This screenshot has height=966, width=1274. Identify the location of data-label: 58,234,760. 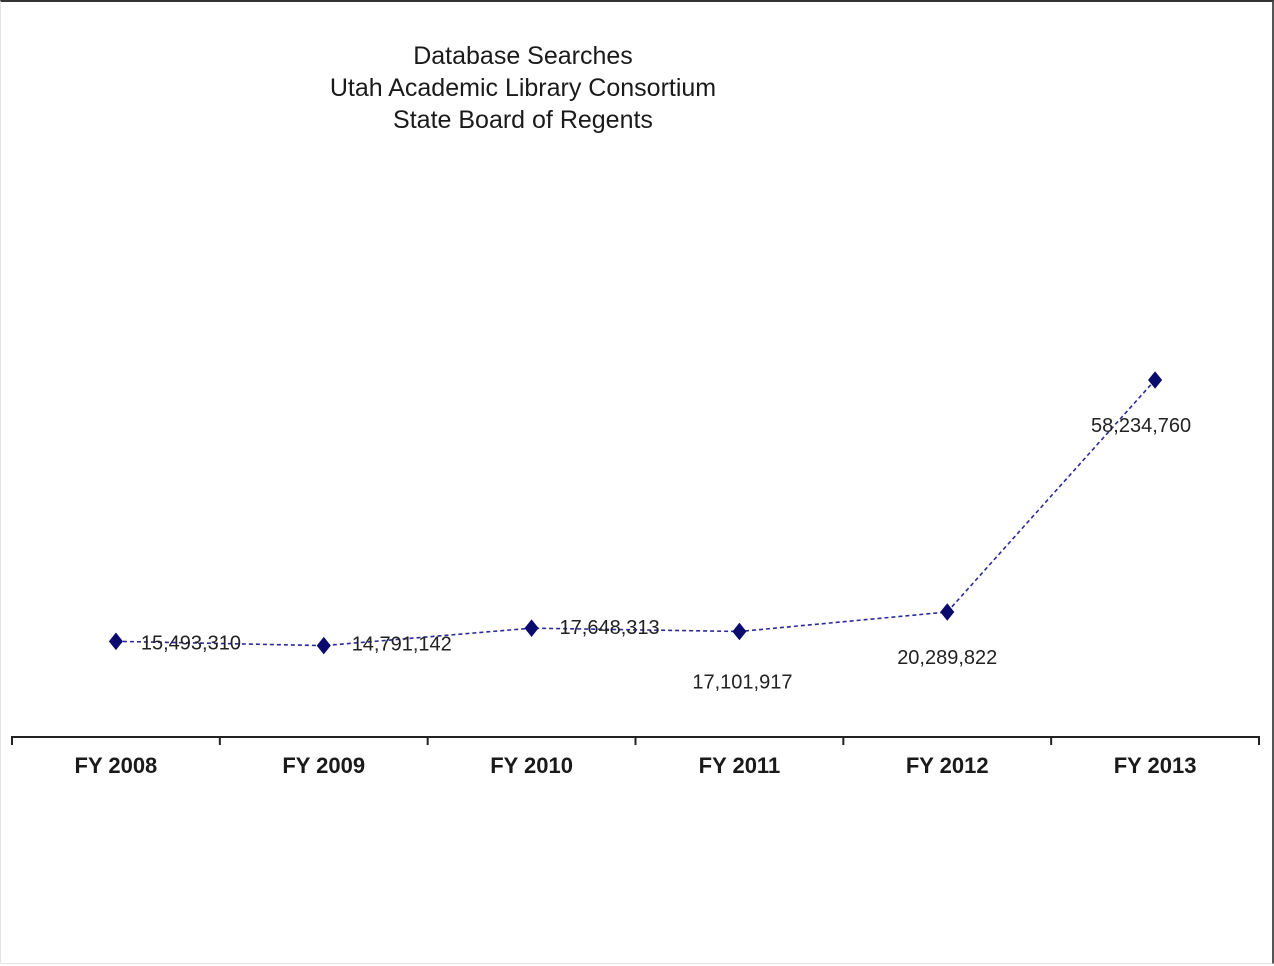
(1141, 426).